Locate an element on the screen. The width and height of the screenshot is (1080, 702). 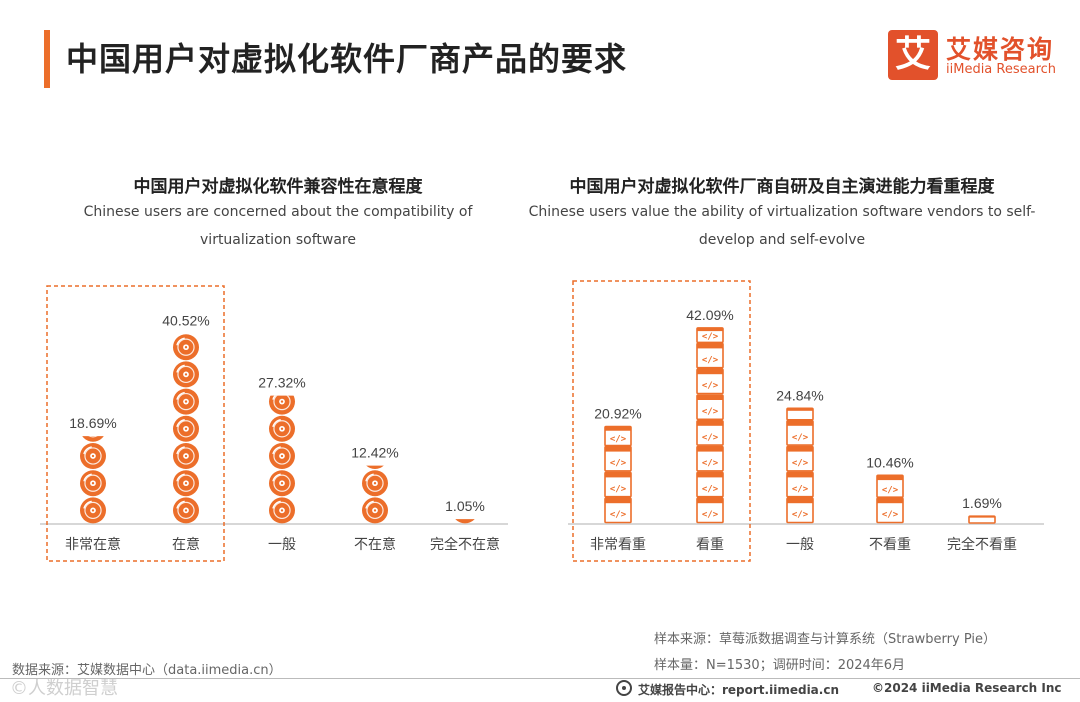
title-accent-bar is located at coordinates (47, 59).